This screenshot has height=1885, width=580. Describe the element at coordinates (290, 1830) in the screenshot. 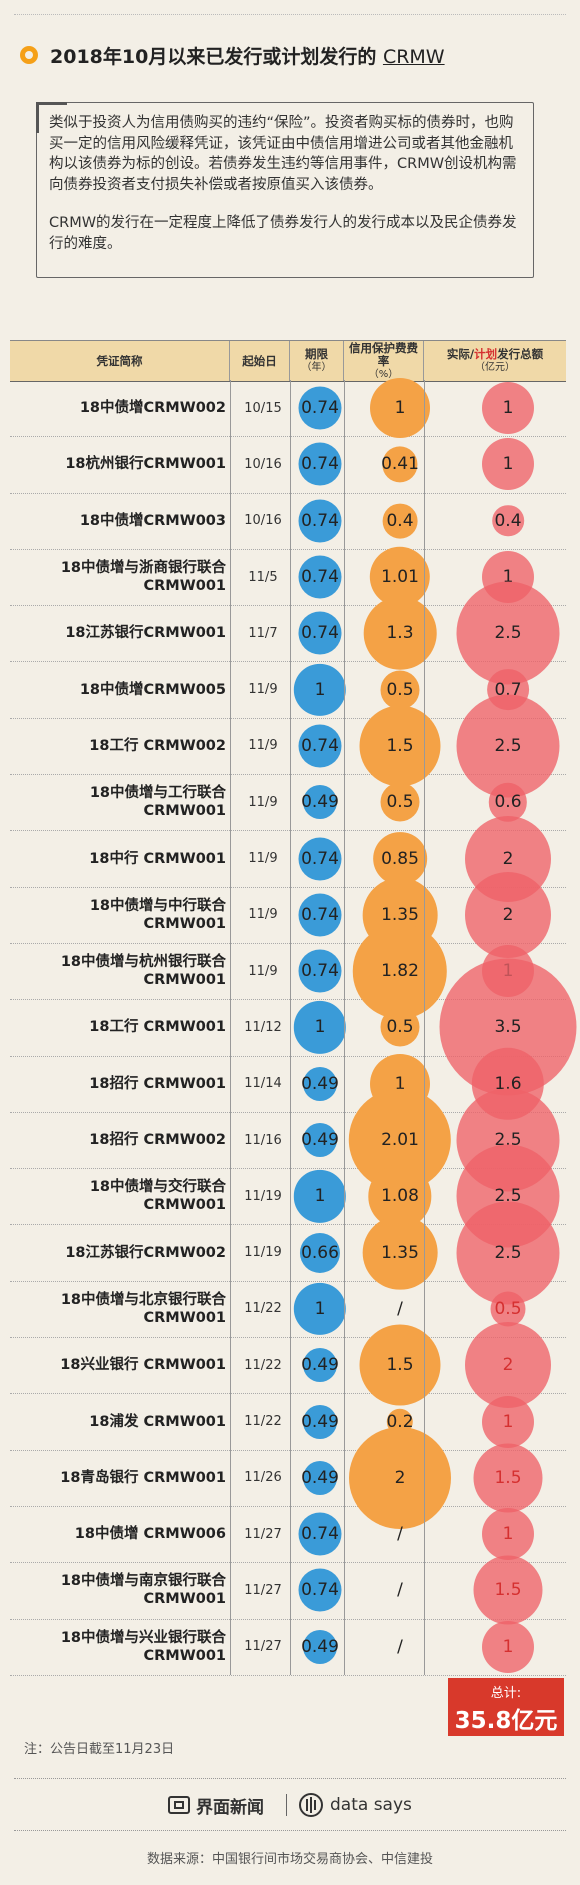

I see `footer-divider-bottom` at that location.